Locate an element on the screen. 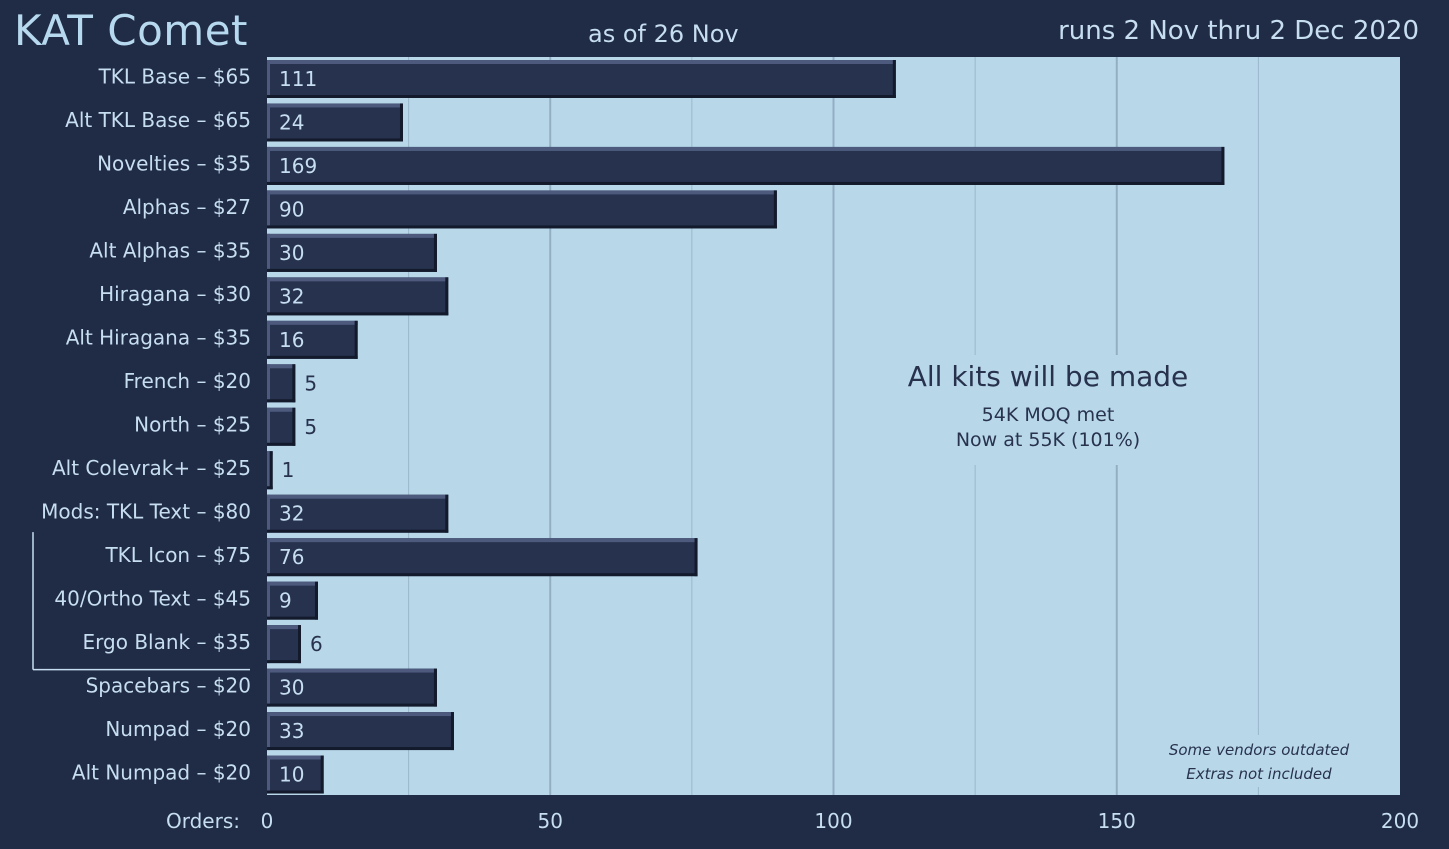 The image size is (1449, 849). category-label: Ergo Blank – $35 is located at coordinates (167, 642).